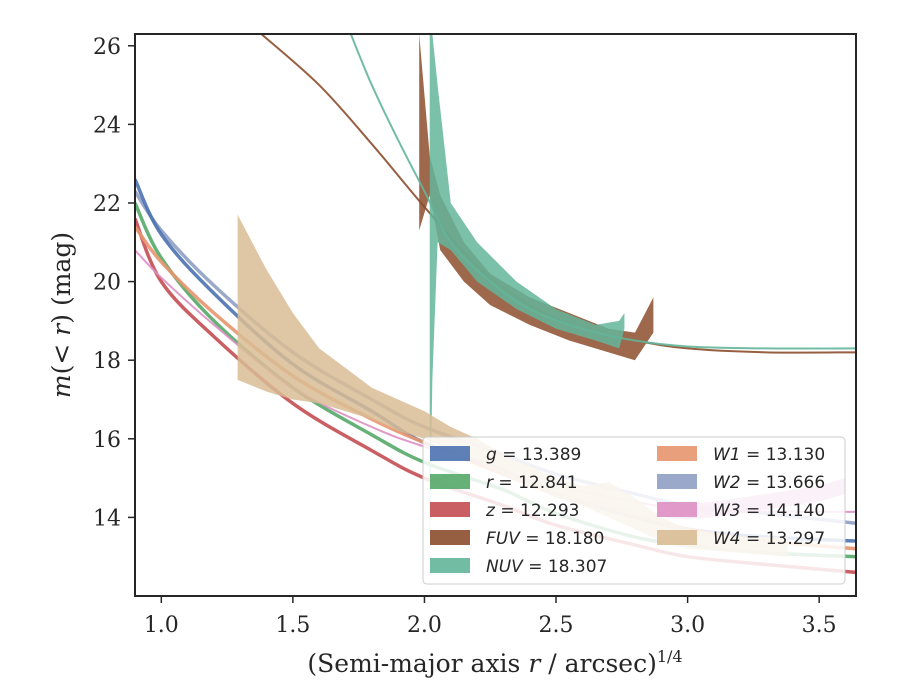 The height and width of the screenshot is (700, 900). What do you see at coordinates (424, 625) in the screenshot?
I see `x-tick-label: 2.0` at bounding box center [424, 625].